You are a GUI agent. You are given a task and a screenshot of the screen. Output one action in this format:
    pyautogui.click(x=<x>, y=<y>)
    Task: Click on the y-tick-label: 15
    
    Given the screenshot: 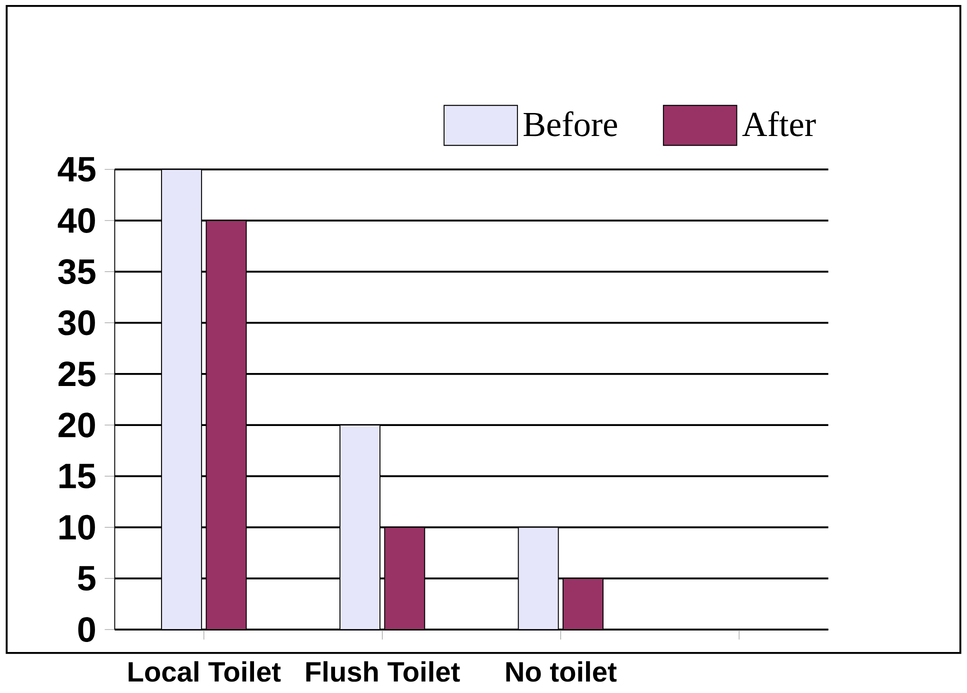 What is the action you would take?
    pyautogui.click(x=78, y=476)
    